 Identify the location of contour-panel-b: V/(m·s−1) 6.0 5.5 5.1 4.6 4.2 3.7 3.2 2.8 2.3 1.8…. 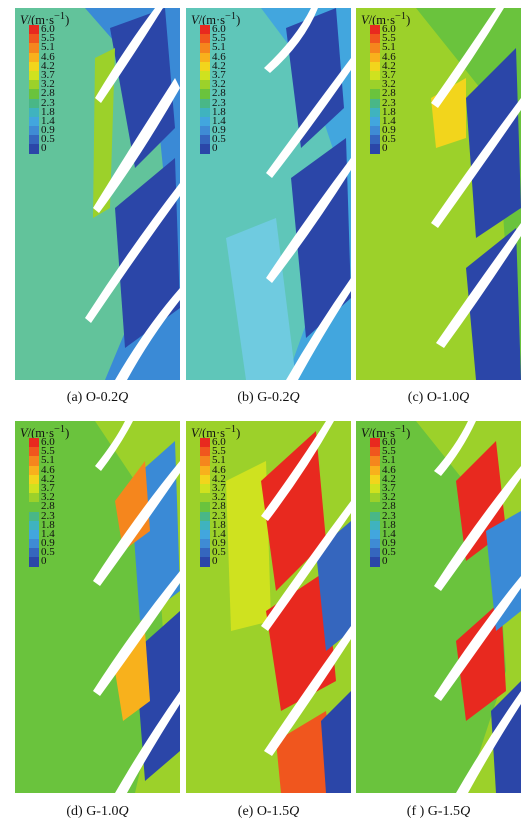
(268, 194).